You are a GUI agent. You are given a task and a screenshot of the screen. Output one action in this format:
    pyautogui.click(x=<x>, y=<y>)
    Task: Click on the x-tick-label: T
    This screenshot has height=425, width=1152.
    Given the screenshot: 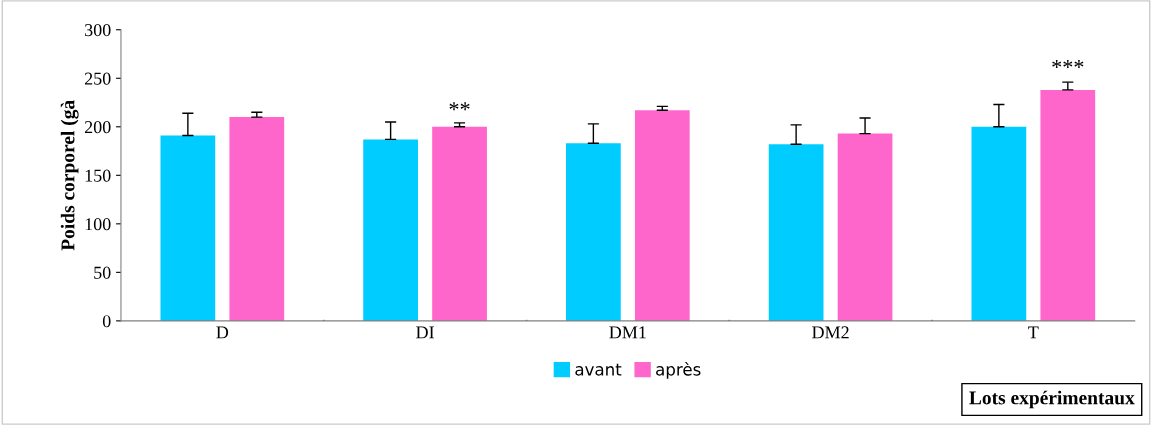 What is the action you would take?
    pyautogui.click(x=1033, y=332)
    